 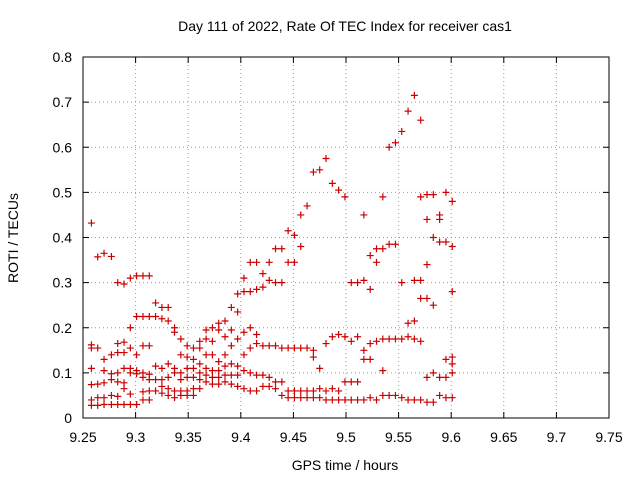 I want to click on x-axis-label: GPS time / hours, so click(x=345, y=465).